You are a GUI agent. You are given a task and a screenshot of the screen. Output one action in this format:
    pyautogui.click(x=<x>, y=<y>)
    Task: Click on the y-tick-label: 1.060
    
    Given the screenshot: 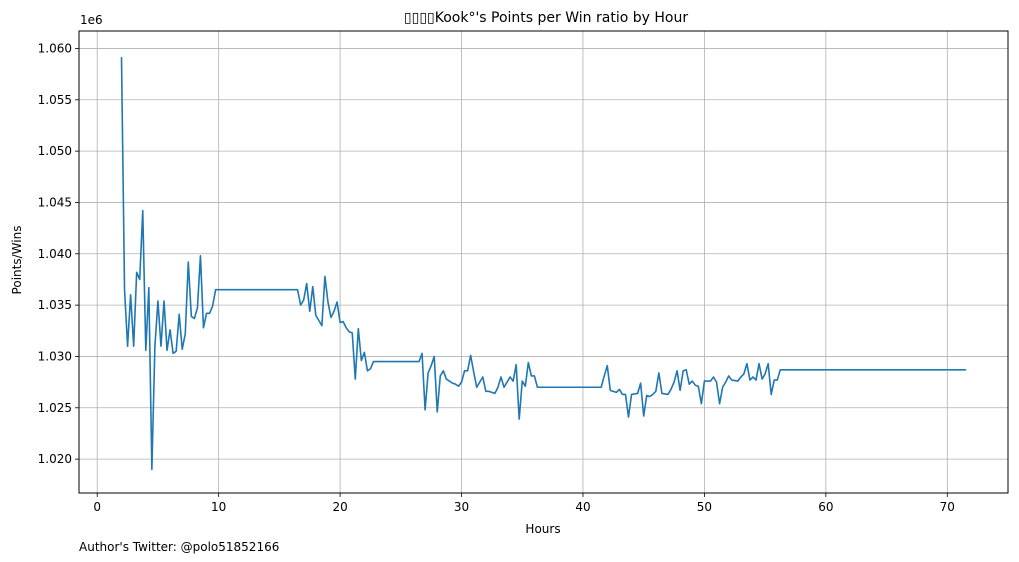 What is the action you would take?
    pyautogui.click(x=55, y=48)
    